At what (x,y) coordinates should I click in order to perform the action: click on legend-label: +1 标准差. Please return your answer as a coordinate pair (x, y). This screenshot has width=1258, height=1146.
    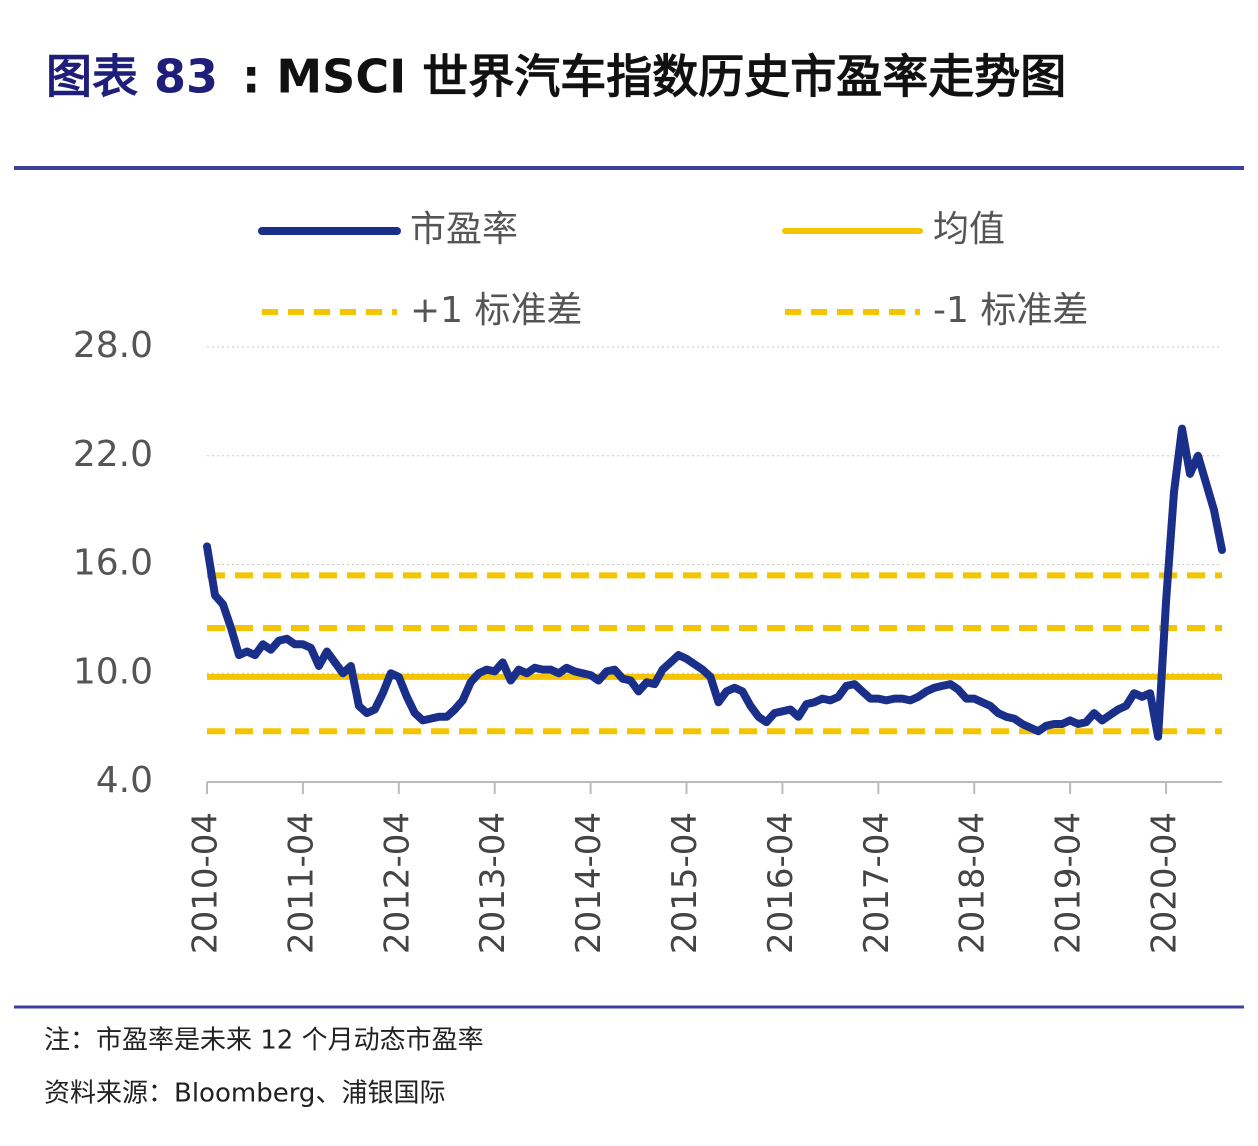
    Looking at the image, I should click on (496, 310).